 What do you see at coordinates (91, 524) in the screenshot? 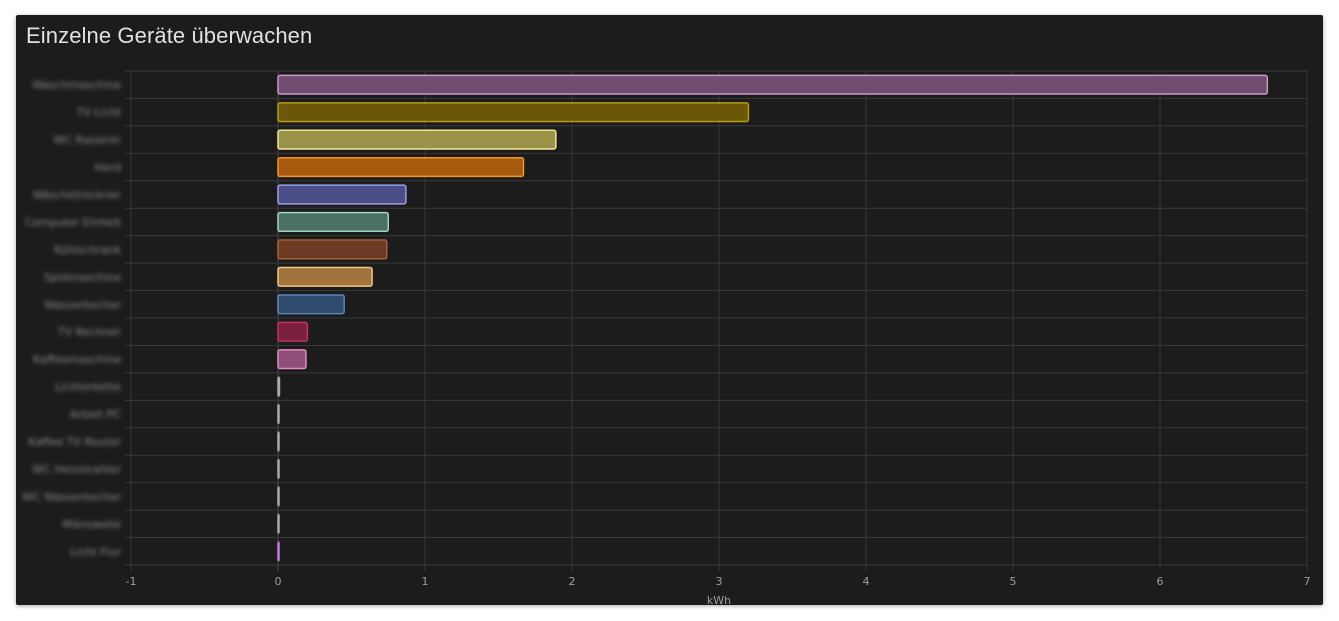
I see `category-label: Mikrowelle` at bounding box center [91, 524].